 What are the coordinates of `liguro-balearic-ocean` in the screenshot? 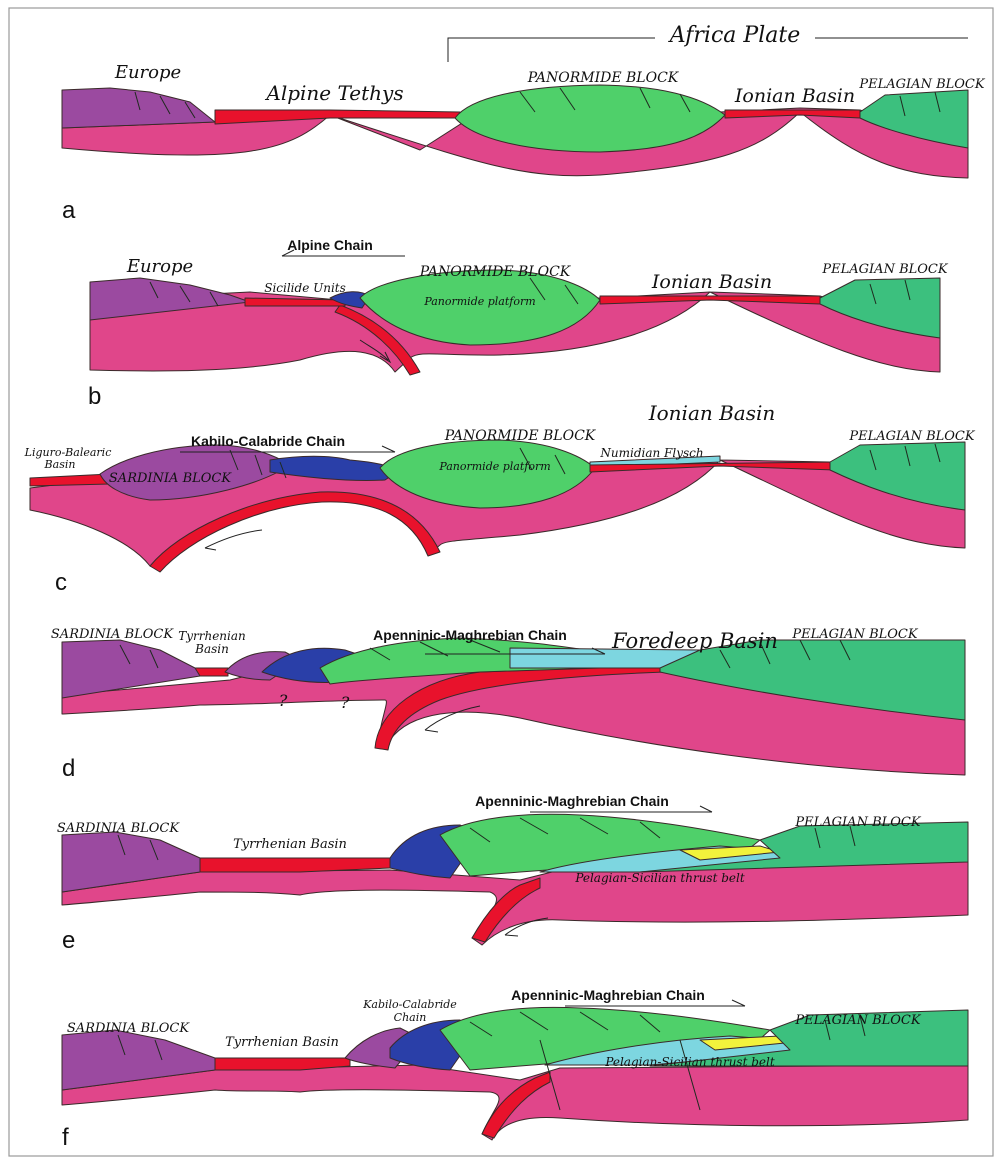 It's located at (70, 480).